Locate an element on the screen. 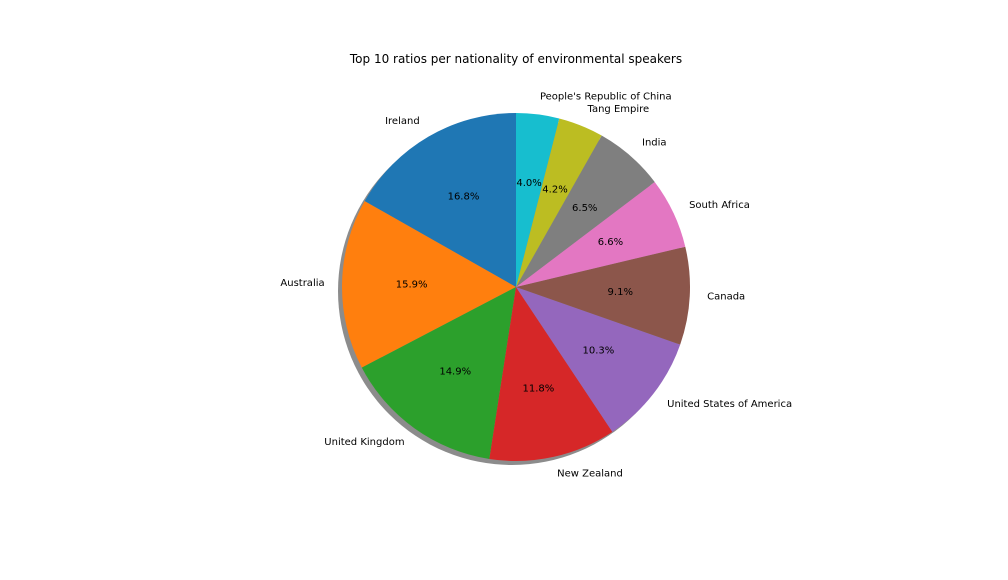 This screenshot has height=580, width=1008. slice-label-canada: Canada is located at coordinates (726, 296).